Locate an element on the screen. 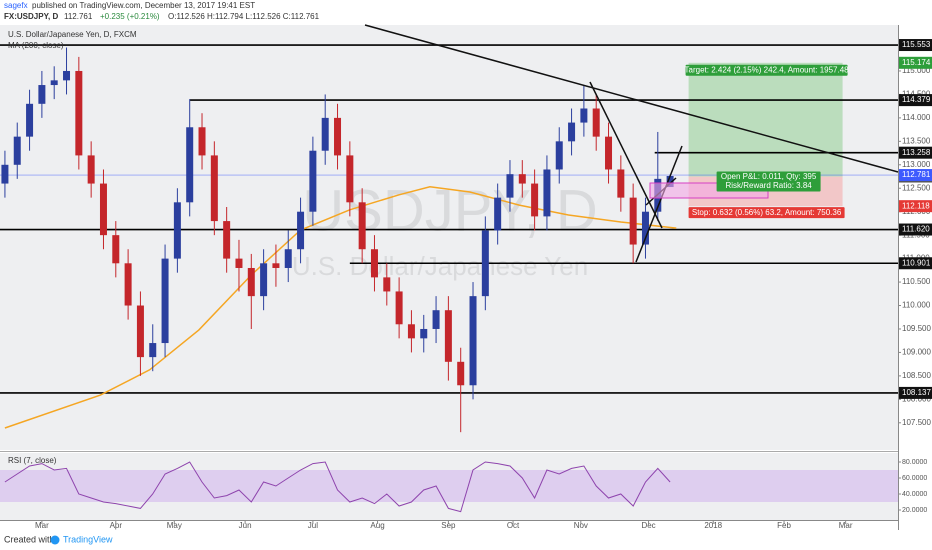 The height and width of the screenshot is (550, 932). trade-label: Stop: 0.632 (0.56%) 63.2, Amount: 750.36 is located at coordinates (767, 212).